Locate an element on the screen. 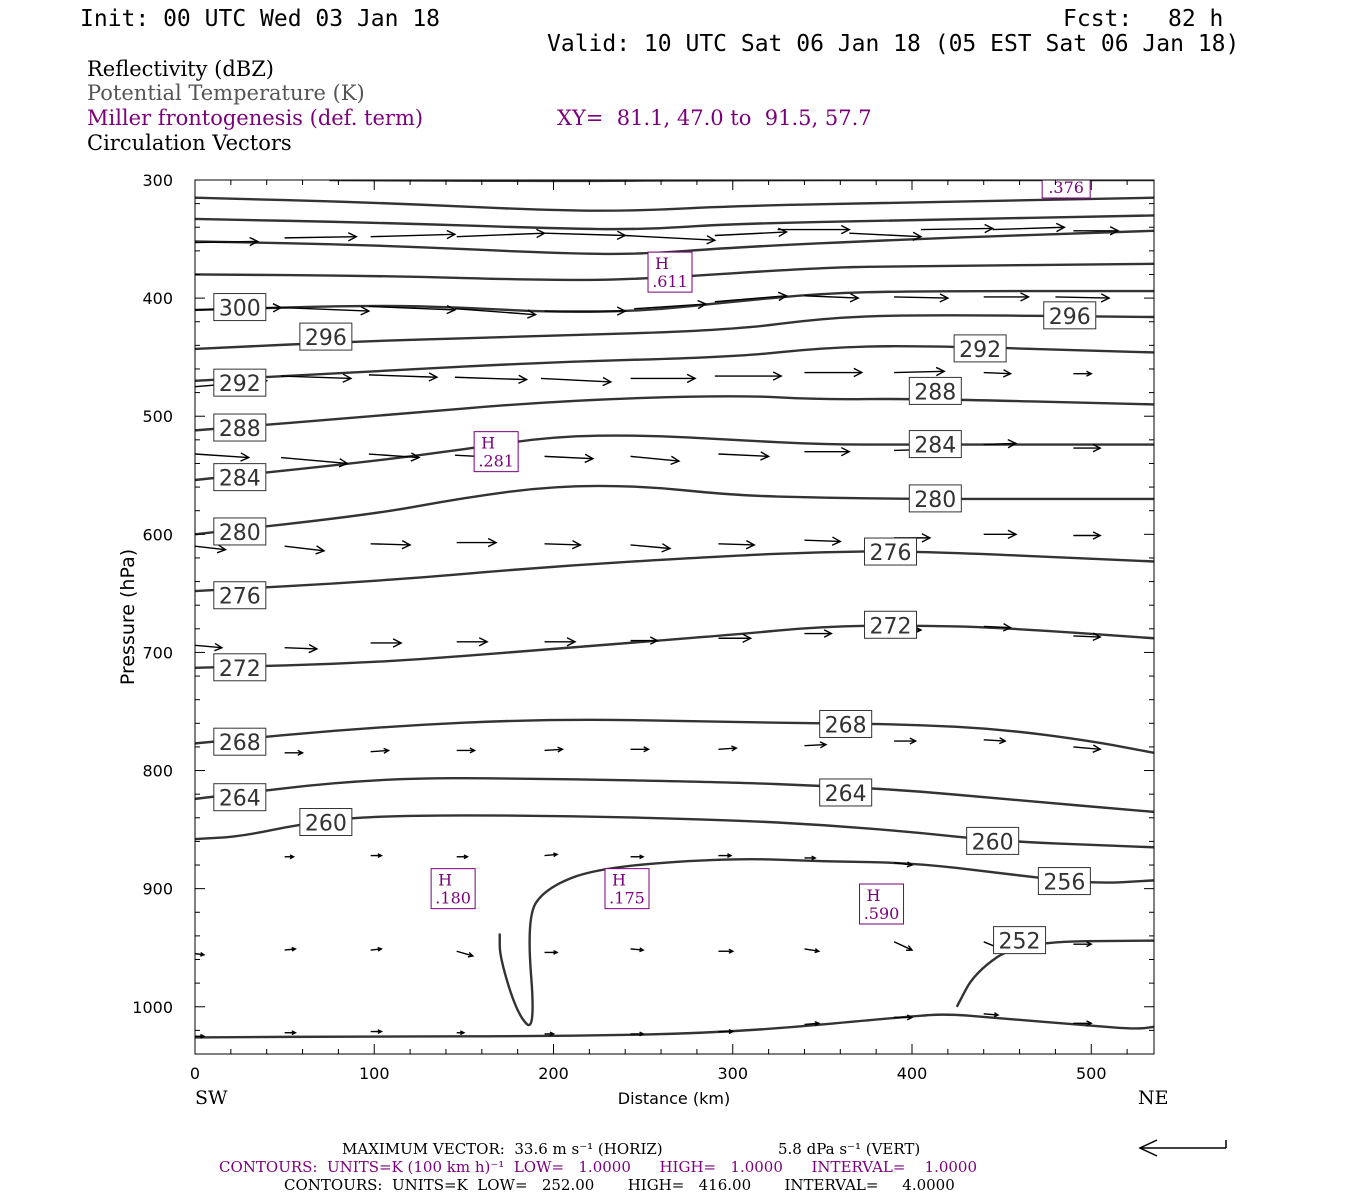 This screenshot has height=1200, width=1350. theta-label: 296 is located at coordinates (326, 336).